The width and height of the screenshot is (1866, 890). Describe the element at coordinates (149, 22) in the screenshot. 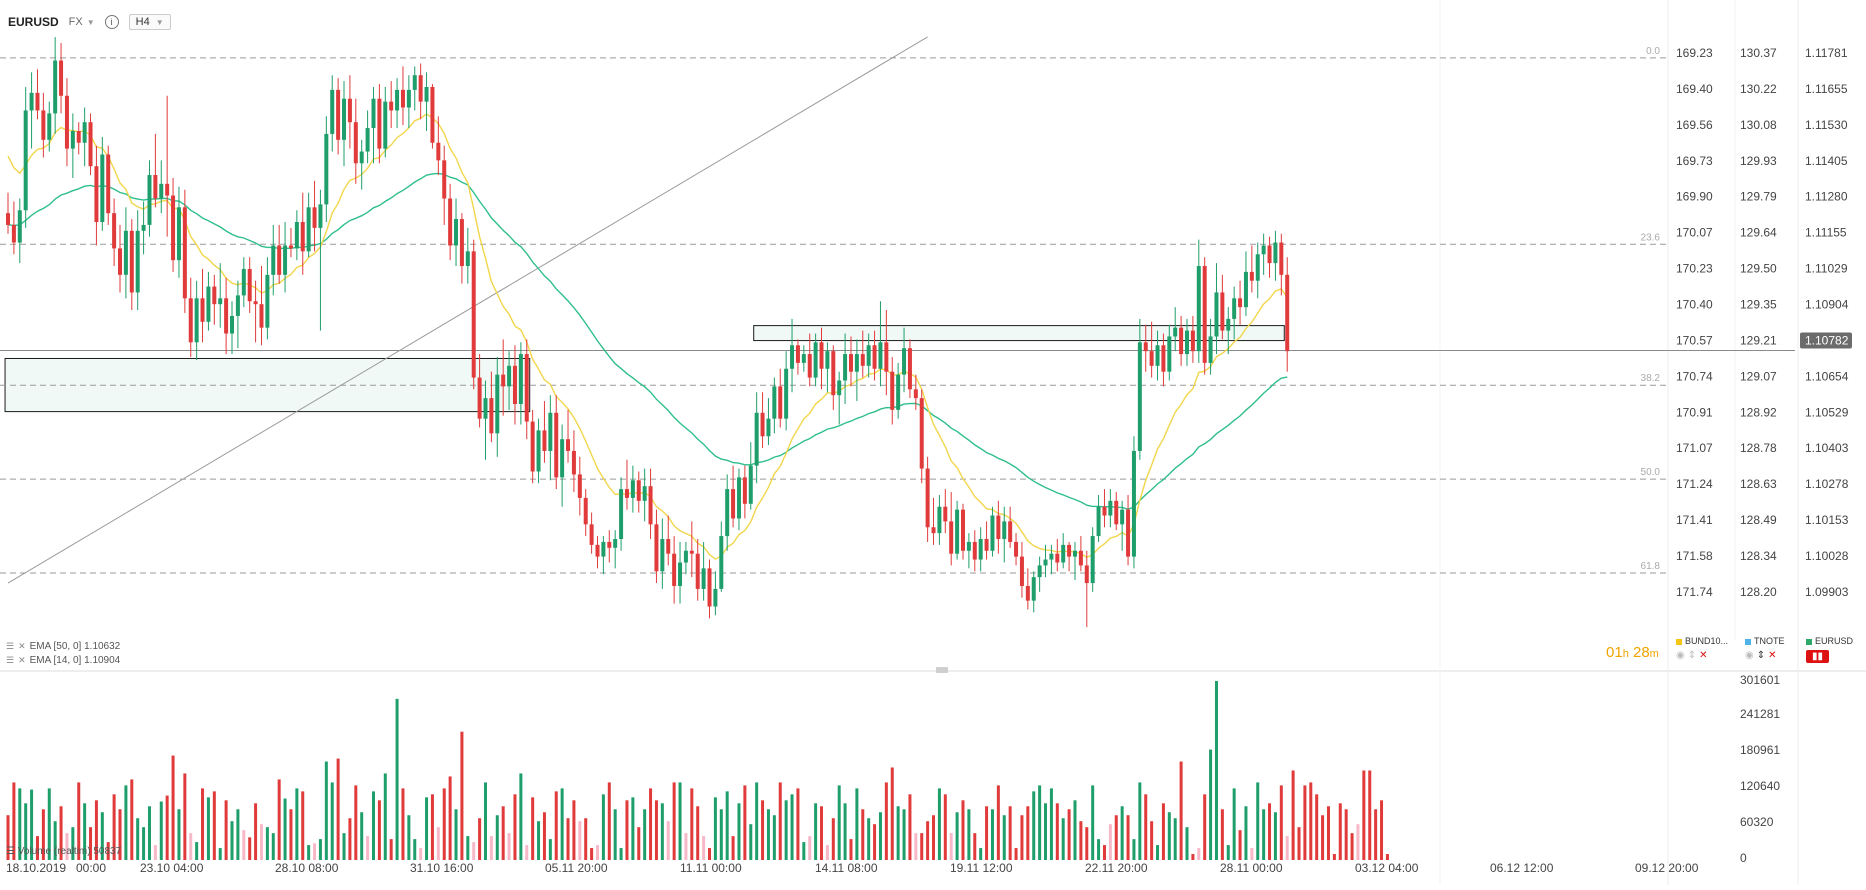

I see `timeframe-dropdown: H4 ▼` at that location.